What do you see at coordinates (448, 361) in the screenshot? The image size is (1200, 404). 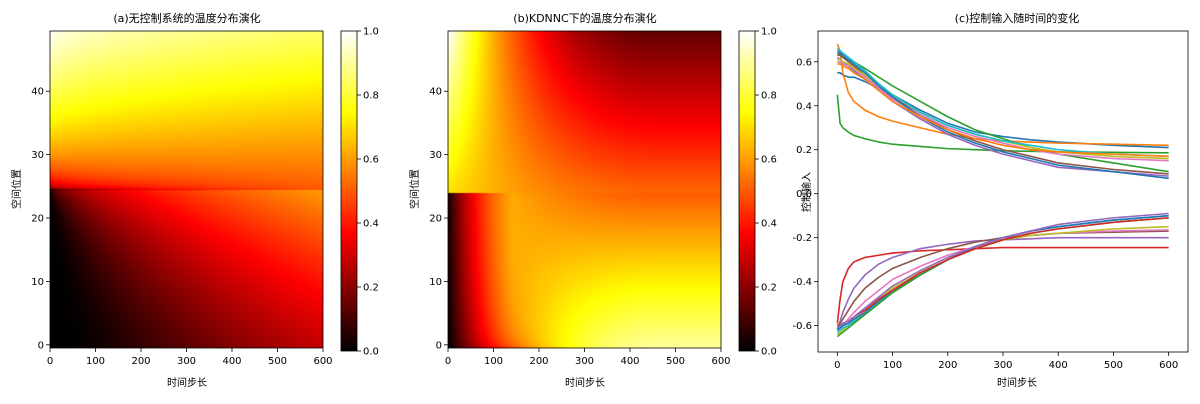 I see `b-xtick-label: 0` at bounding box center [448, 361].